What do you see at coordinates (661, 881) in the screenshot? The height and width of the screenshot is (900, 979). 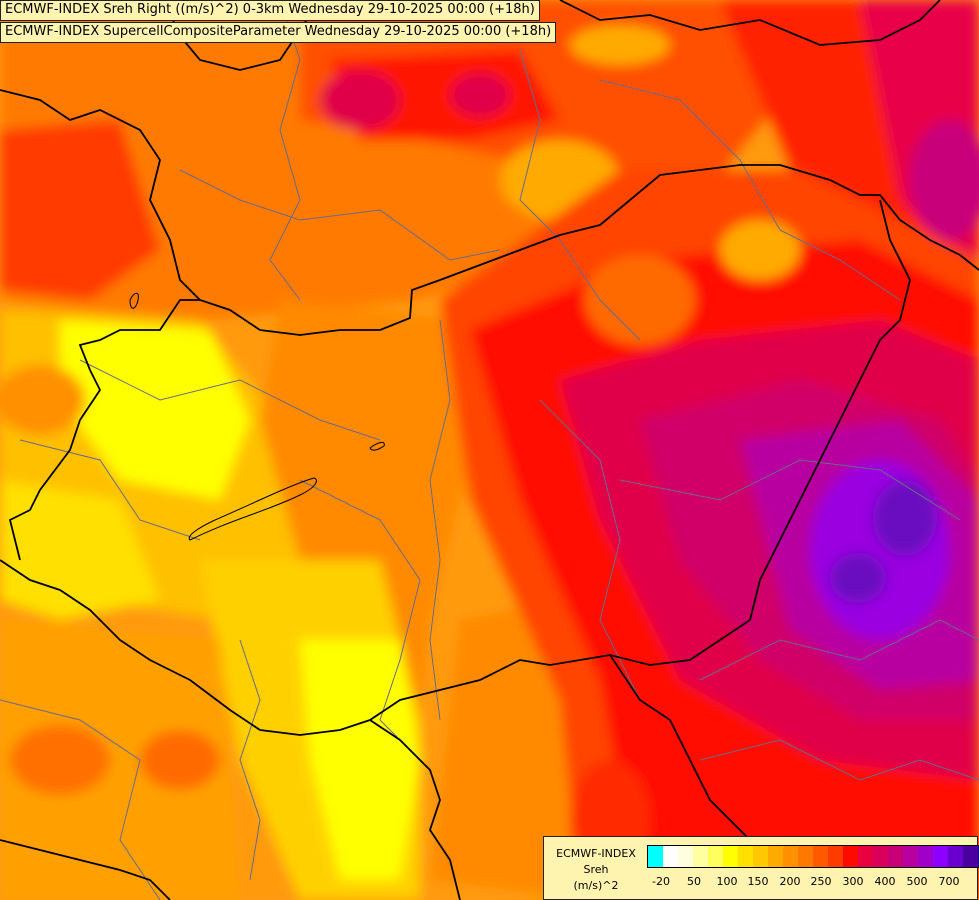 I see `legend-tick-label: -20` at bounding box center [661, 881].